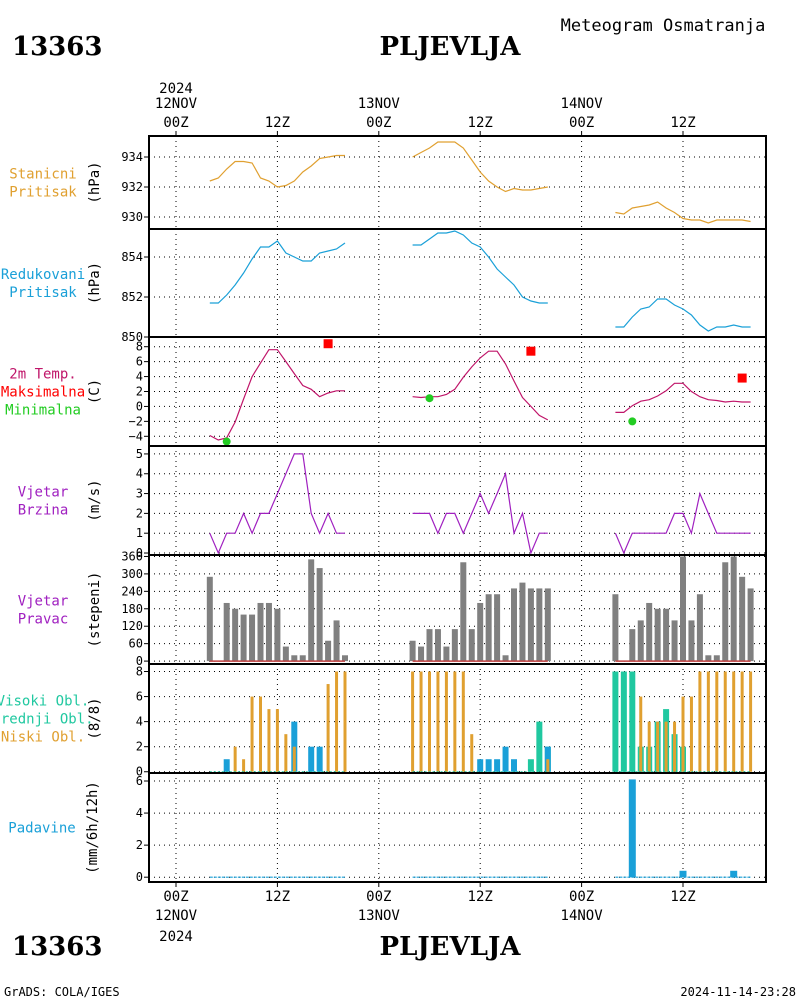  What do you see at coordinates (43, 193) in the screenshot?
I see `station_pressure-label-1: Pritisak` at bounding box center [43, 193].